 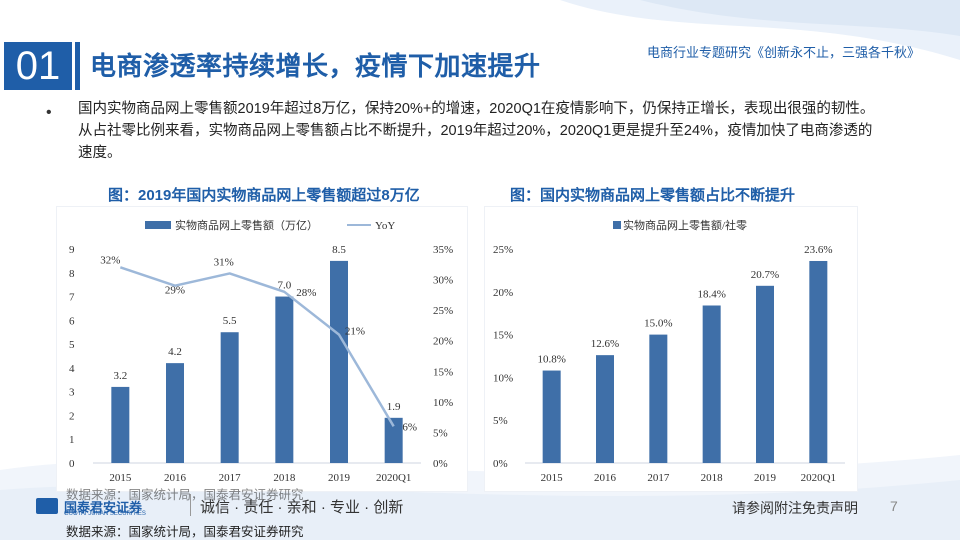 I want to click on y-left-tick-label: 2, so click(x=72, y=416).